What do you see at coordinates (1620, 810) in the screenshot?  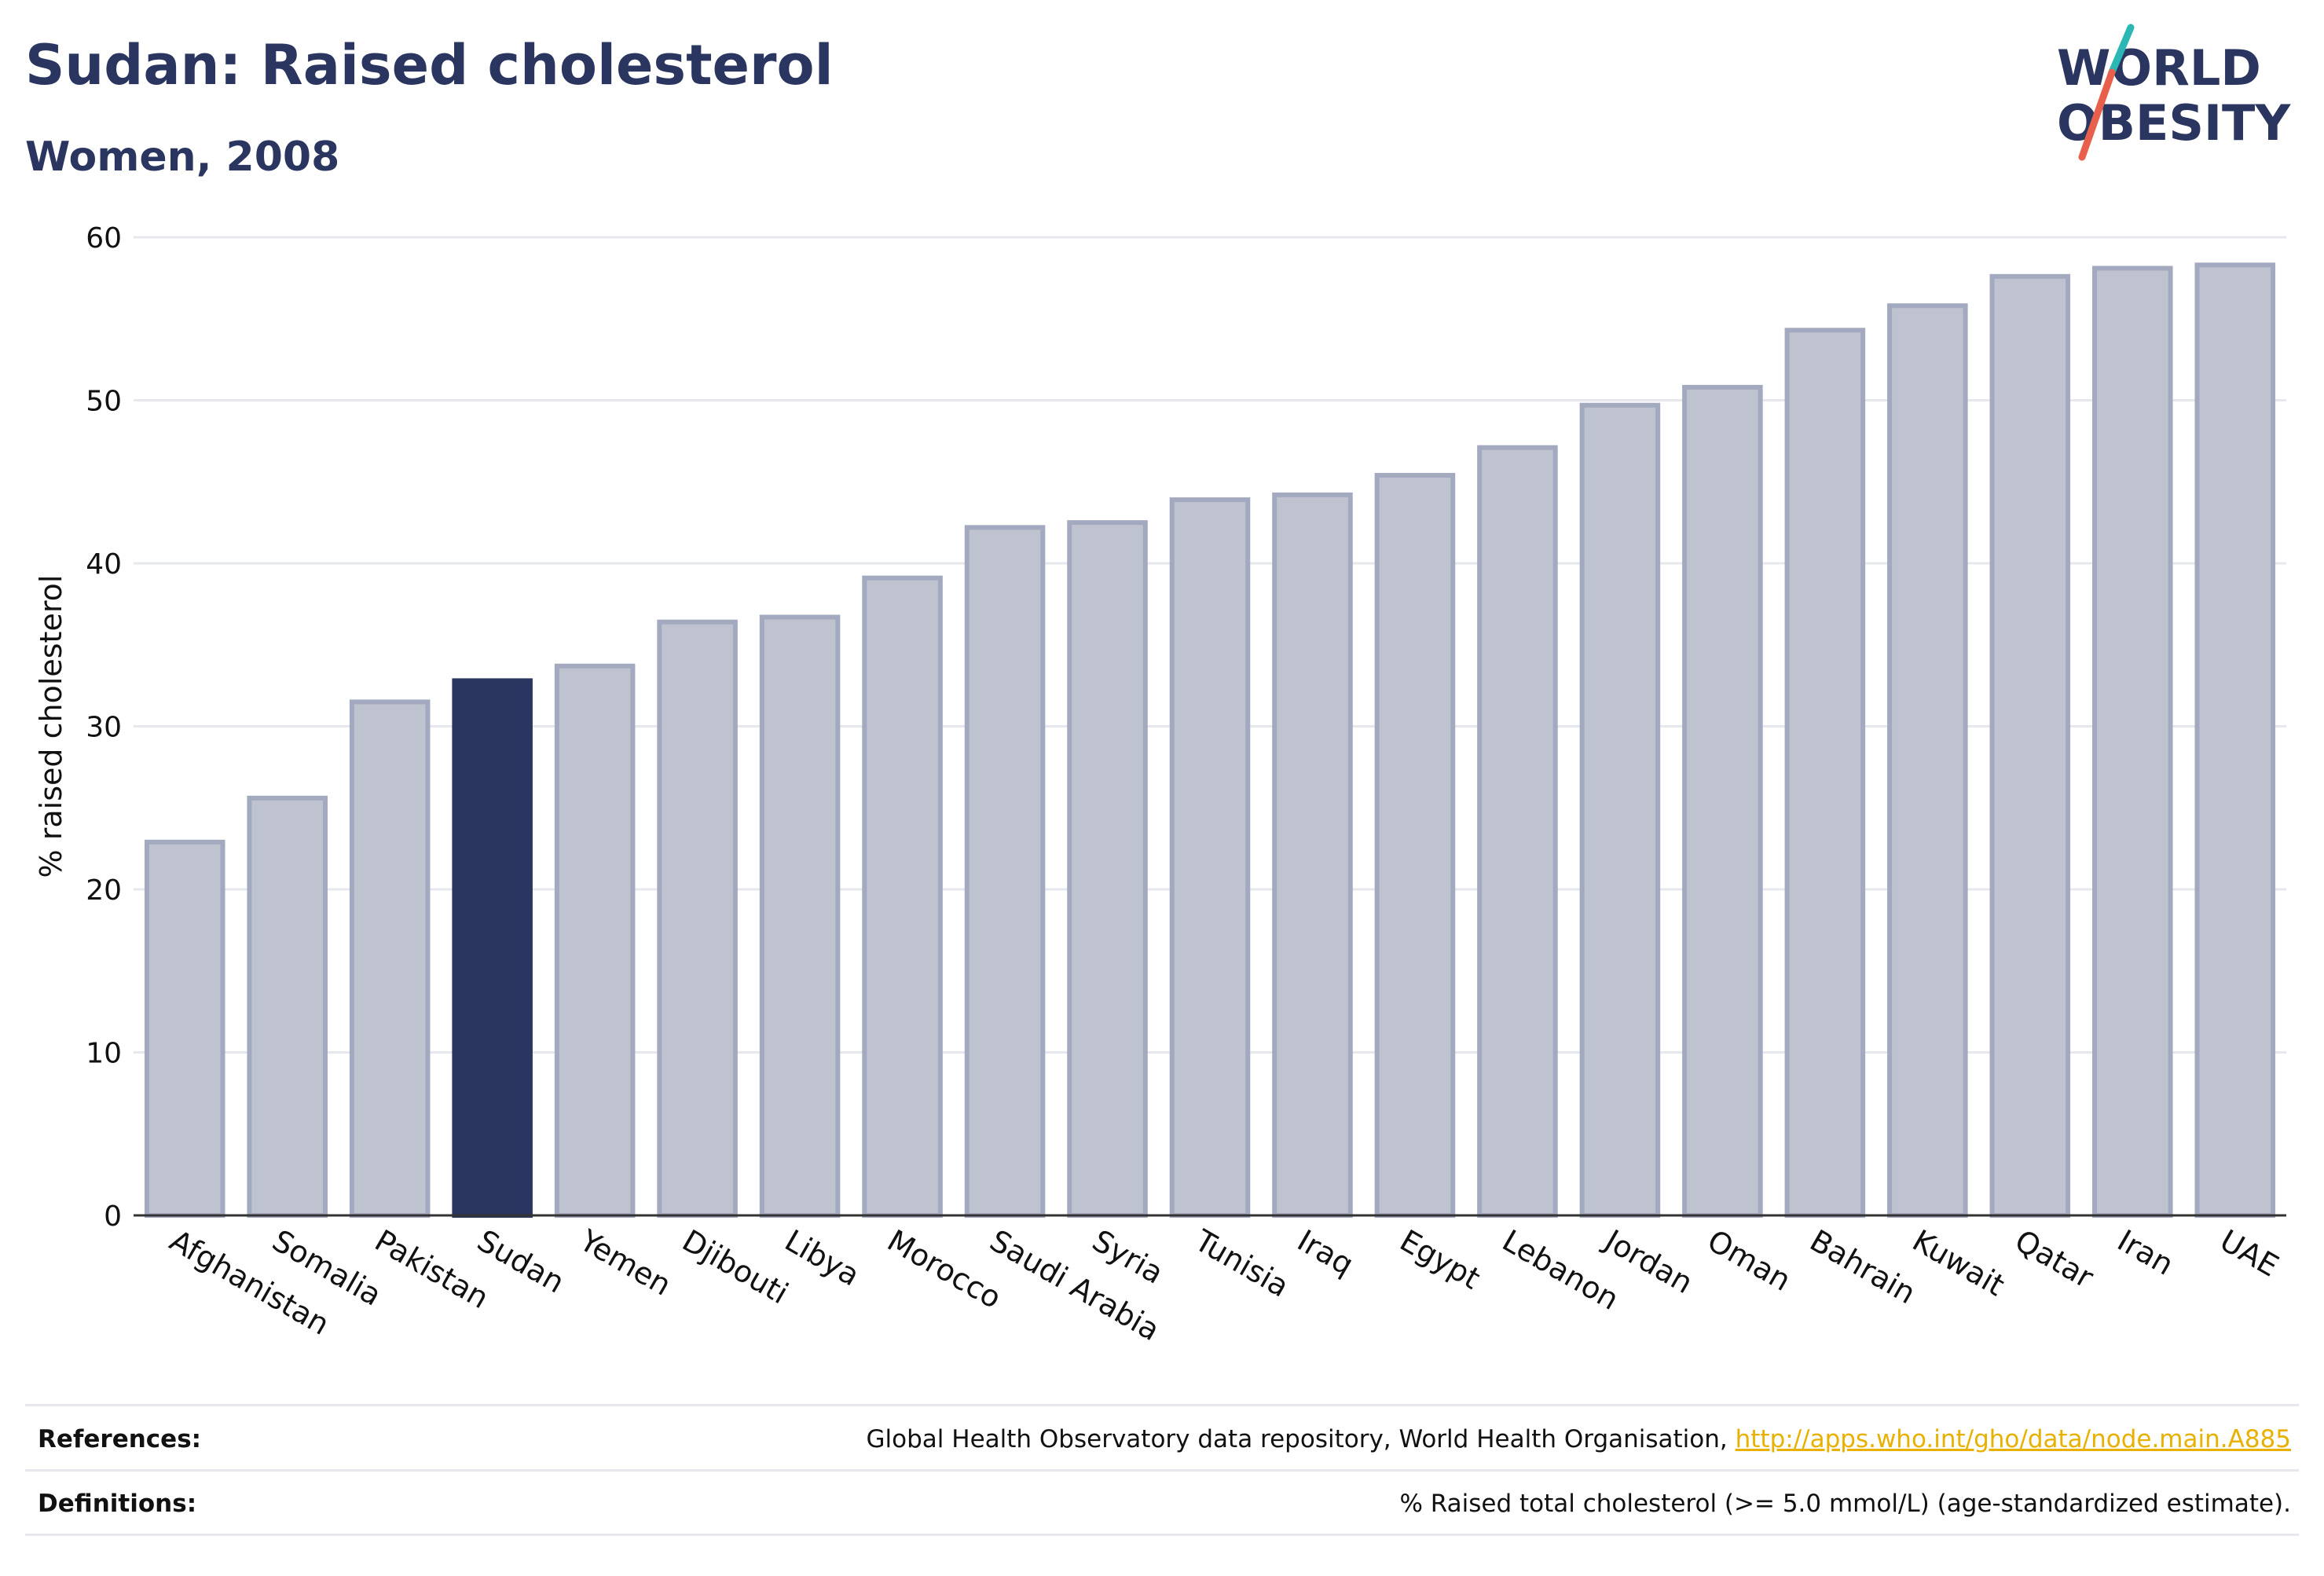 I see `bar-jordan` at bounding box center [1620, 810].